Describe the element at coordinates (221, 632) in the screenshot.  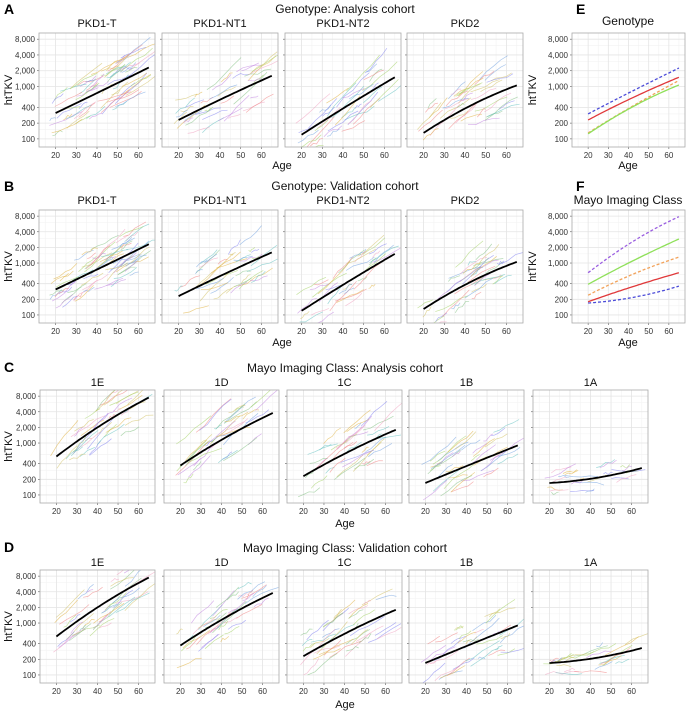
I see `panel-D-2: 20 30 40 50 60` at that location.